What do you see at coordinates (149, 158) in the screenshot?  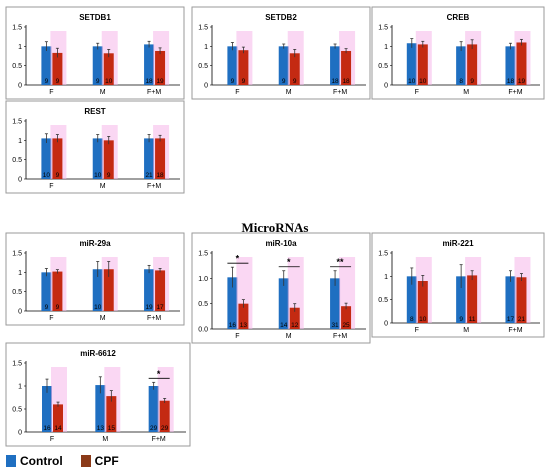 I see `bar-rest-control-fplusm` at bounding box center [149, 158].